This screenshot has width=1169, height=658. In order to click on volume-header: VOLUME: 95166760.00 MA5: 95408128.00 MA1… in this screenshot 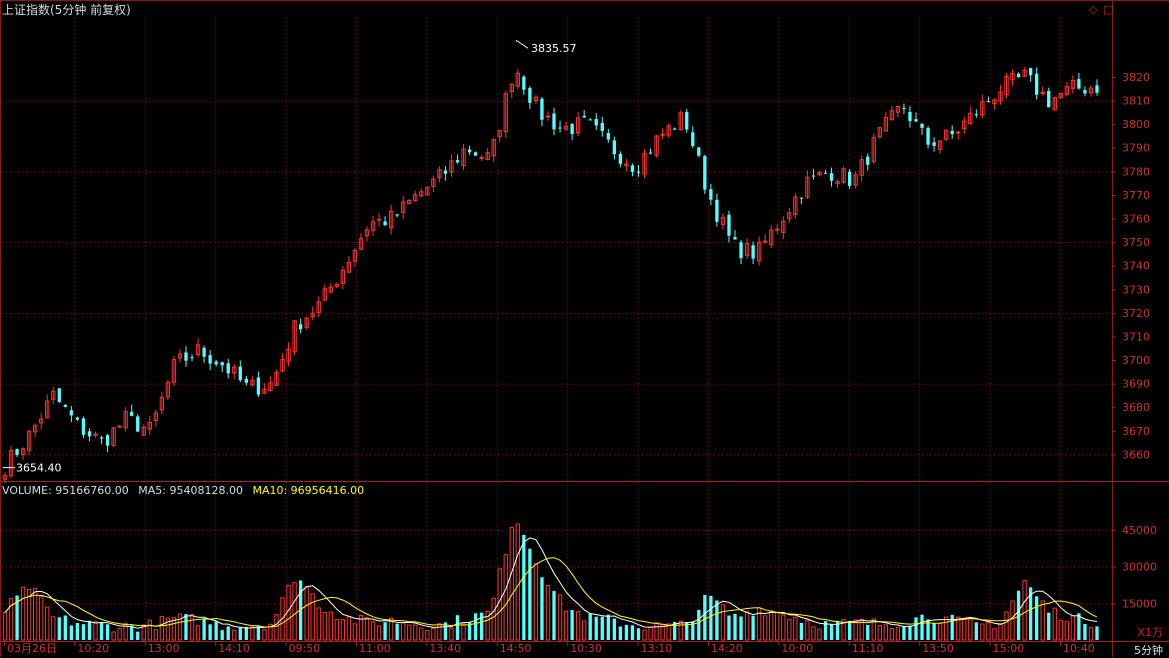, I will do `click(186, 490)`.